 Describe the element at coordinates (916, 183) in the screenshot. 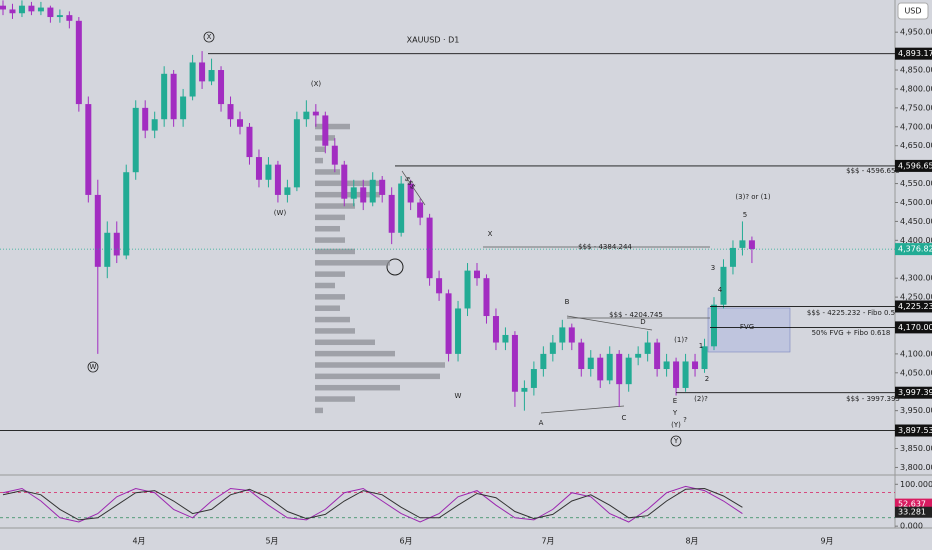

I see `y-tick-label: 4,550.000` at that location.